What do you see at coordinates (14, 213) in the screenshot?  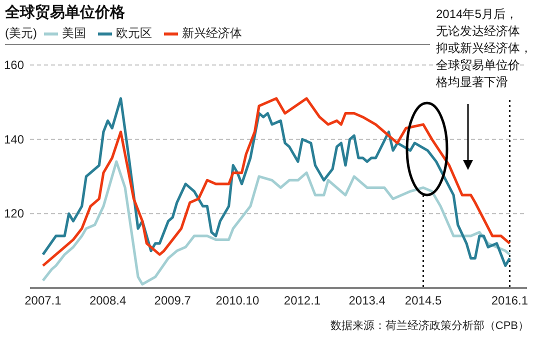 I see `y-tick-label: 120` at bounding box center [14, 213].